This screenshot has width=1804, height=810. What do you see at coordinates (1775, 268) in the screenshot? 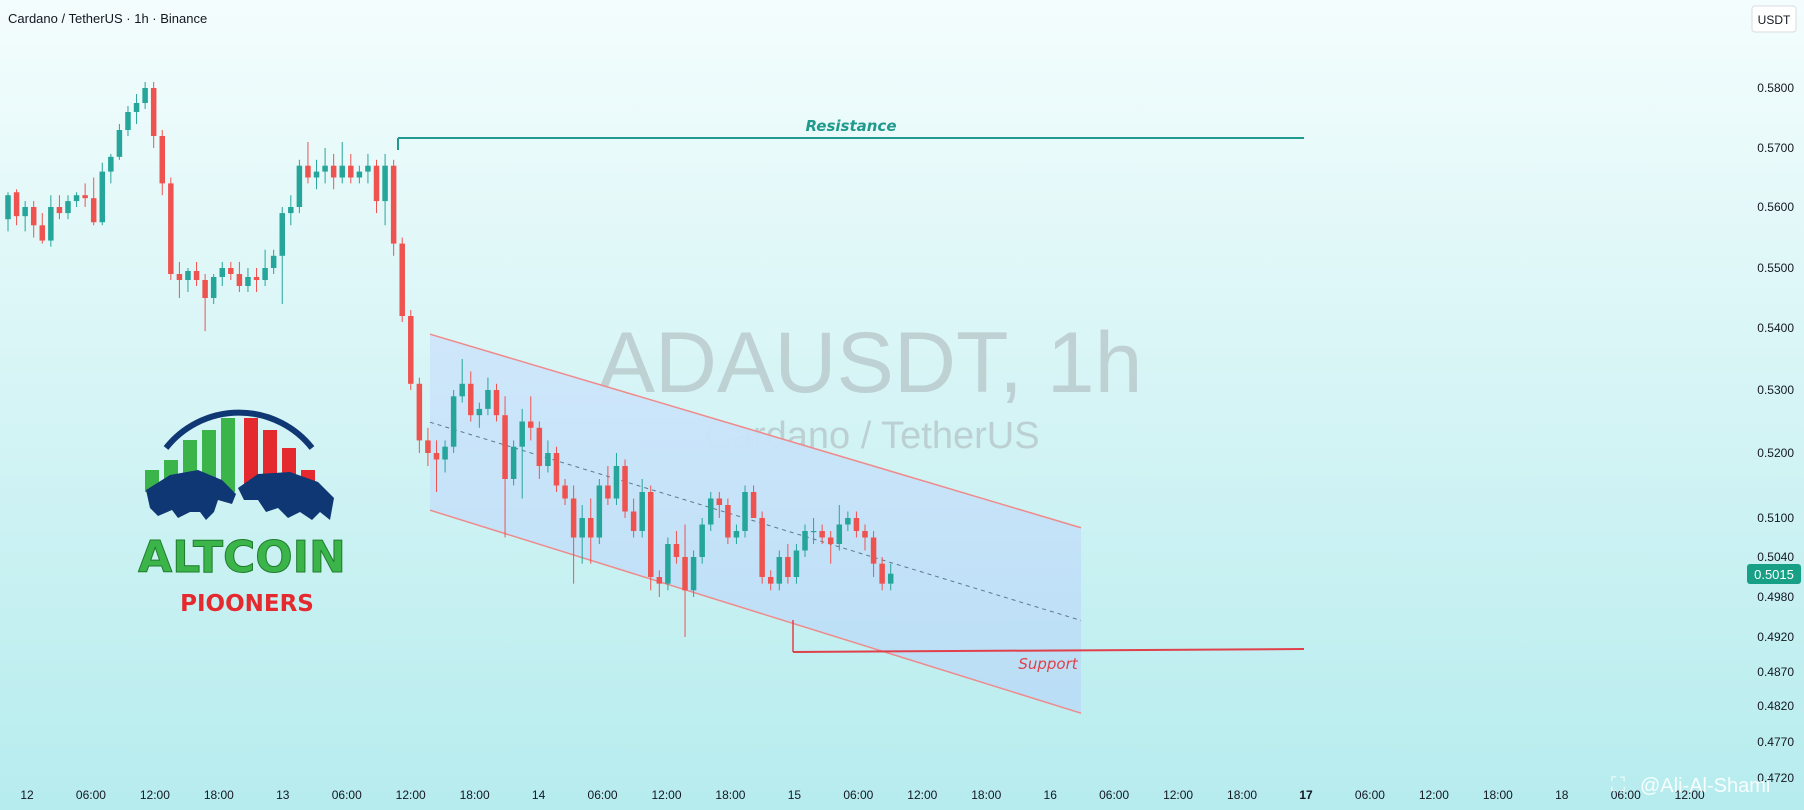
I see `price-tick-label: 0.5500` at bounding box center [1775, 268].